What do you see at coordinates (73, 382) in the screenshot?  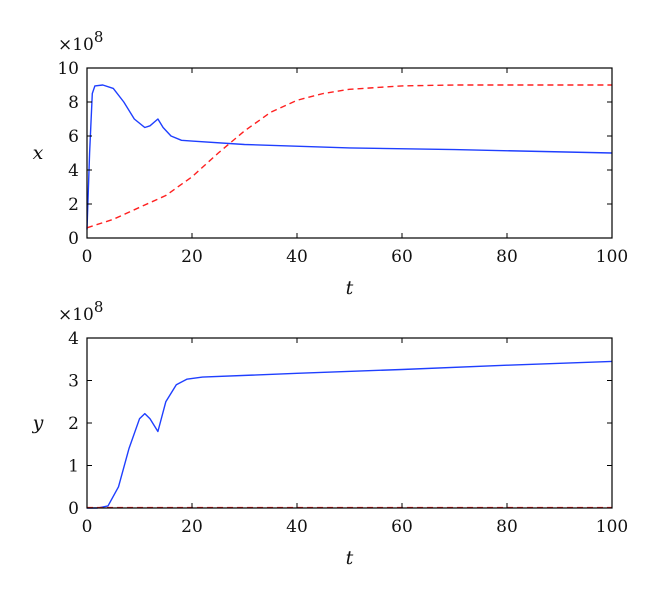 I see `y-tick-label: 3` at bounding box center [73, 382].